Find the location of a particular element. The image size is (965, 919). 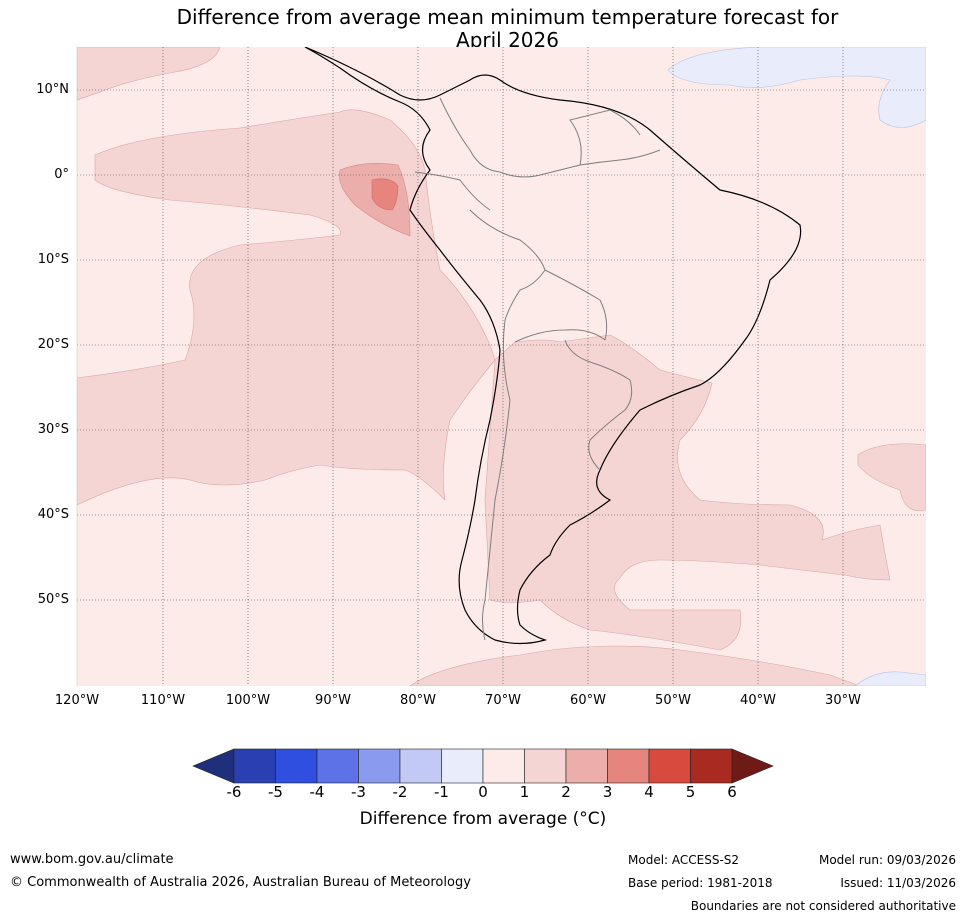

model-text: Model: ACCESS-S2 is located at coordinates (684, 860).